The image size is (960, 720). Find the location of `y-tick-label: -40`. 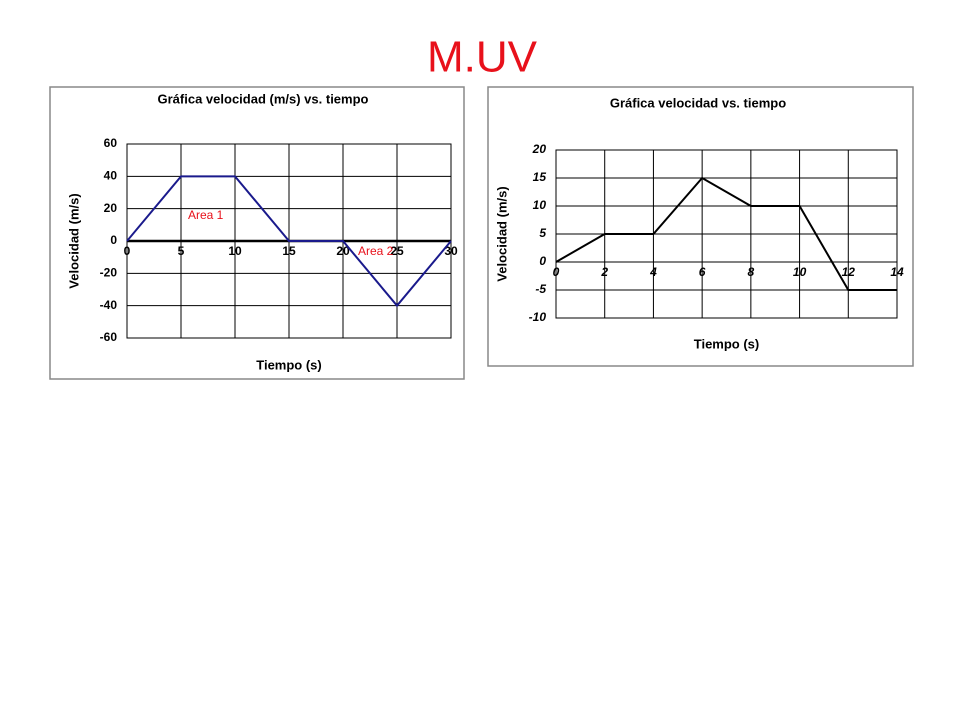

y-tick-label: -40 is located at coordinates (109, 305).